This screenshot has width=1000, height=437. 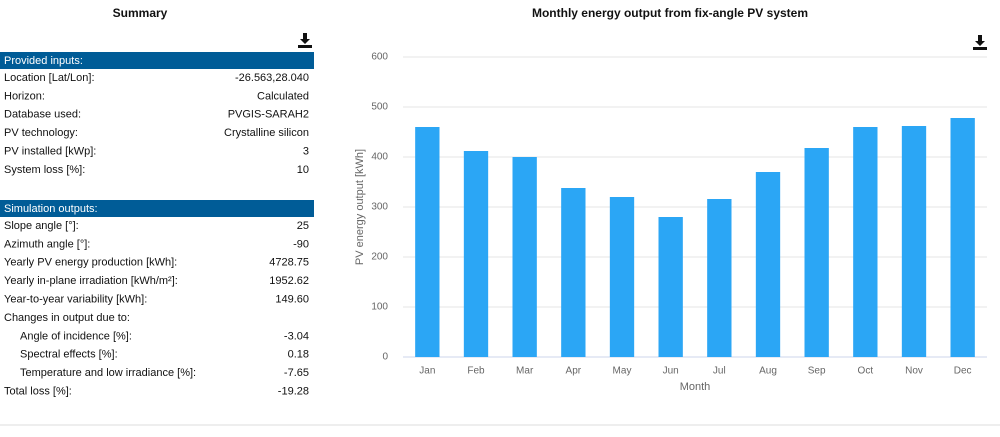 I want to click on row-value: PVGIS-SARAH2, so click(x=268, y=115).